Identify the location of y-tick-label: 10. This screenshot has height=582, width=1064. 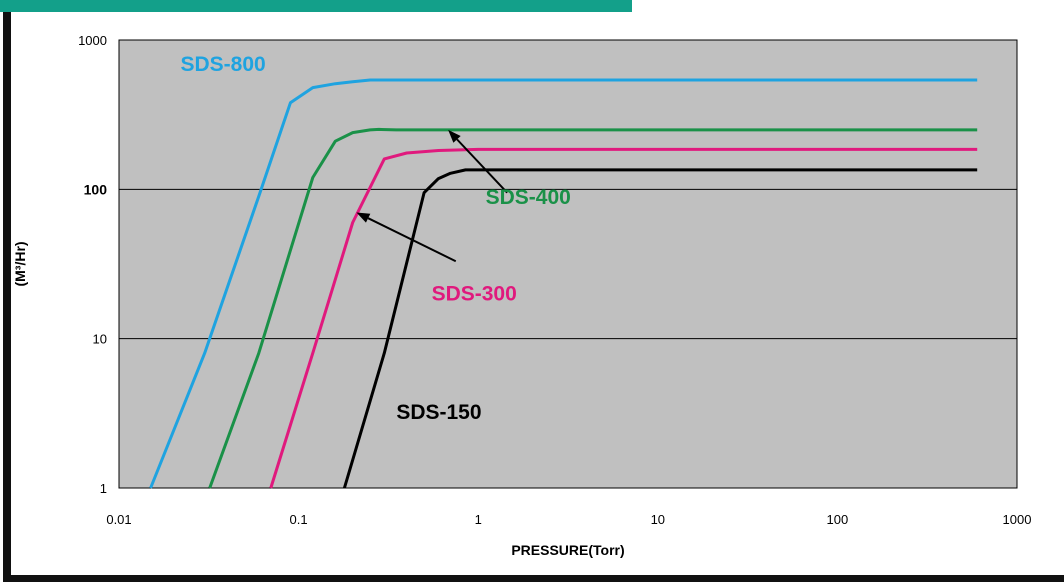
(100, 339).